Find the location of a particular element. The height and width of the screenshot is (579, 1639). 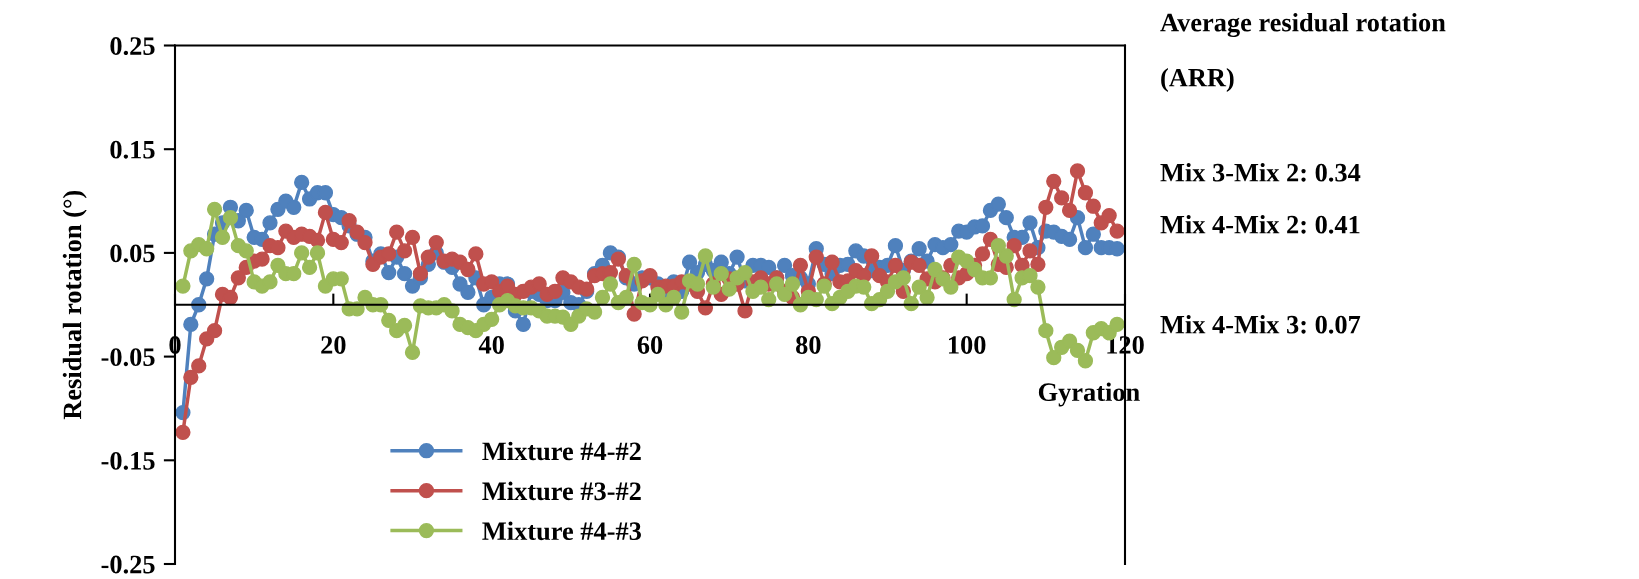

y-tick-label: -0.05 is located at coordinates (128, 357).